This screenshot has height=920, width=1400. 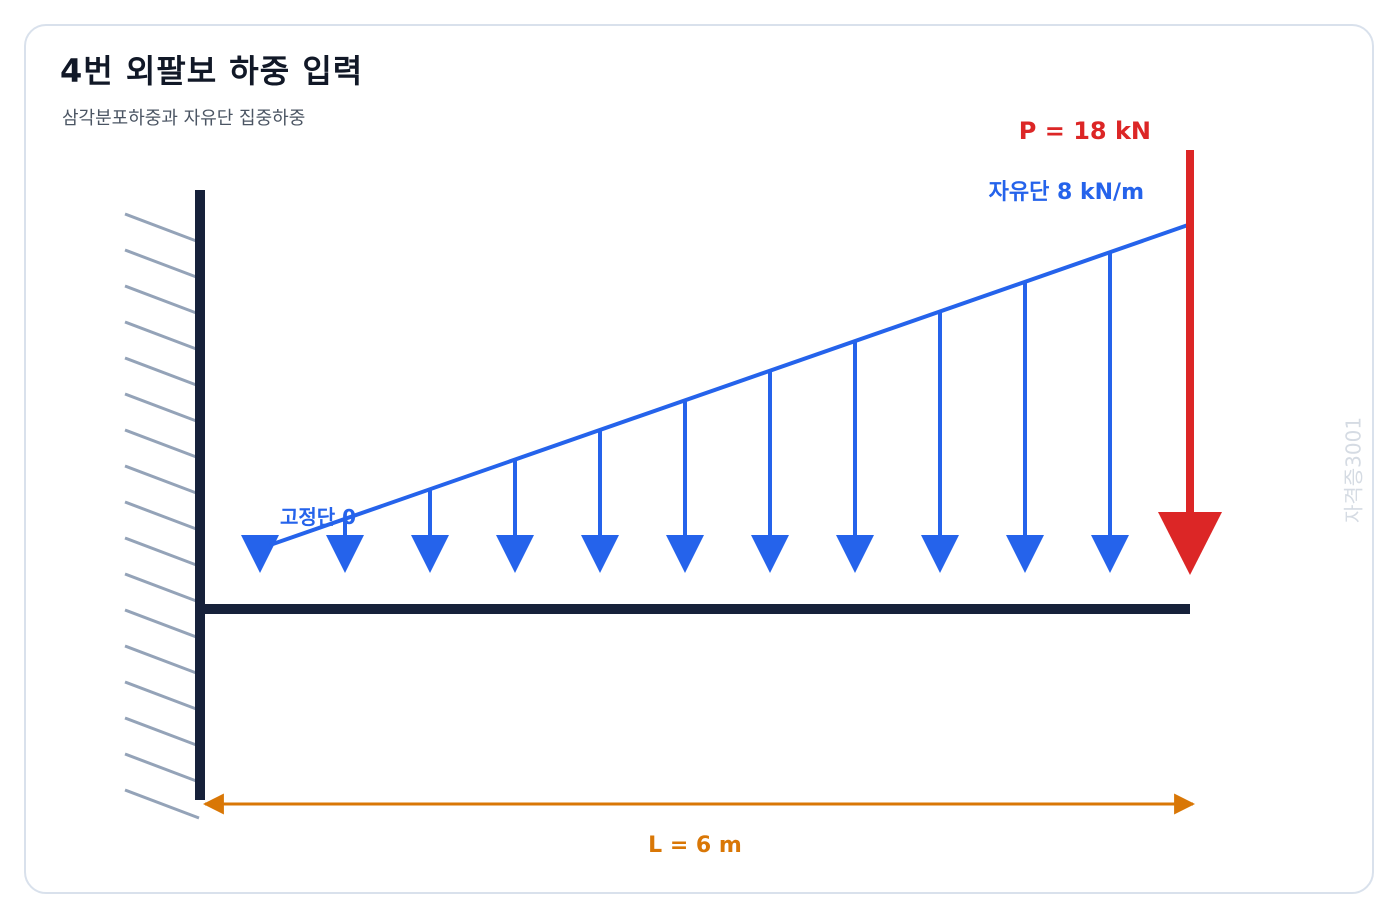 What do you see at coordinates (212, 71) in the screenshot?
I see `page-title: 4번 외팔보 하중 입력` at bounding box center [212, 71].